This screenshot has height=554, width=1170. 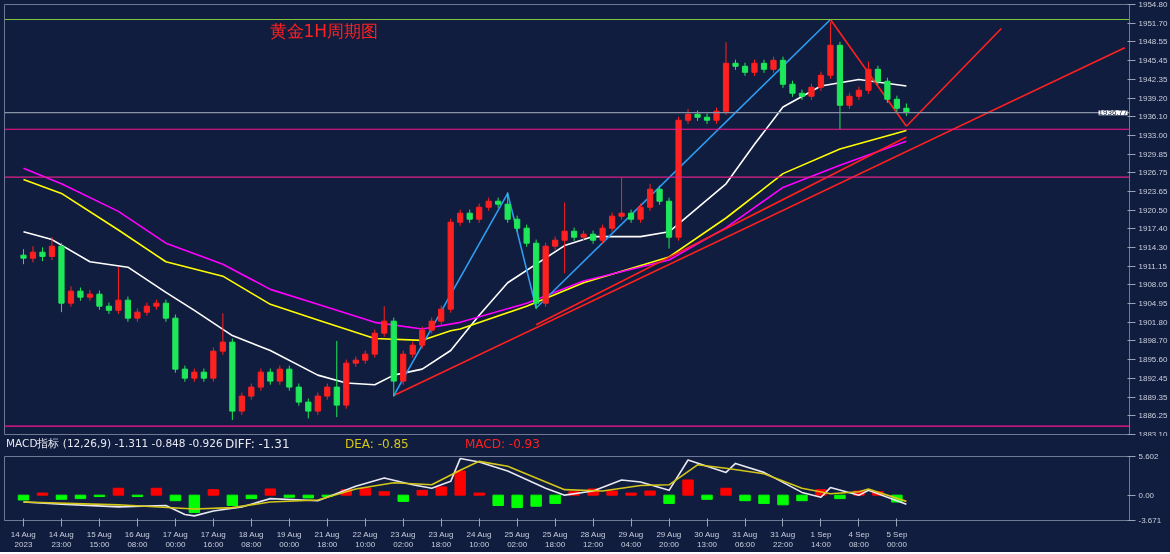 I want to click on x-tick-label: 23 Aug 02:00, so click(x=403, y=539).